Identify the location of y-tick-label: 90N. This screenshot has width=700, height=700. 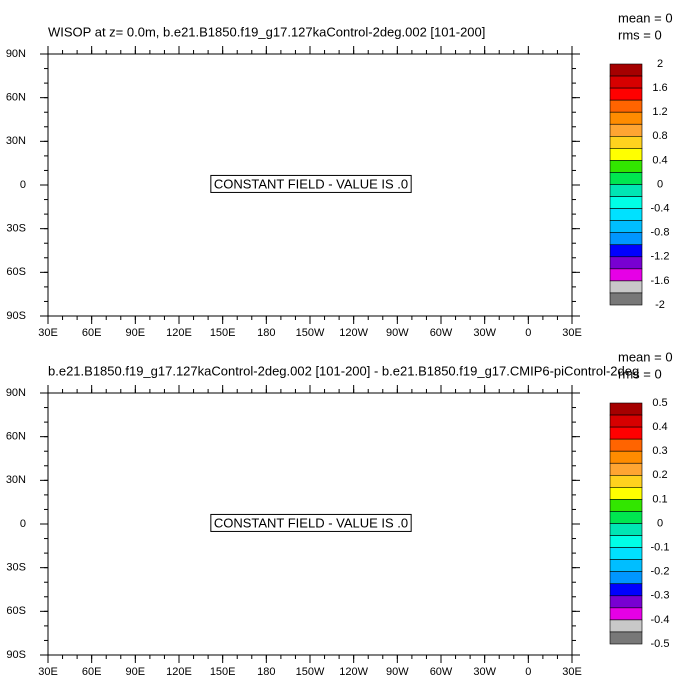
(16, 54).